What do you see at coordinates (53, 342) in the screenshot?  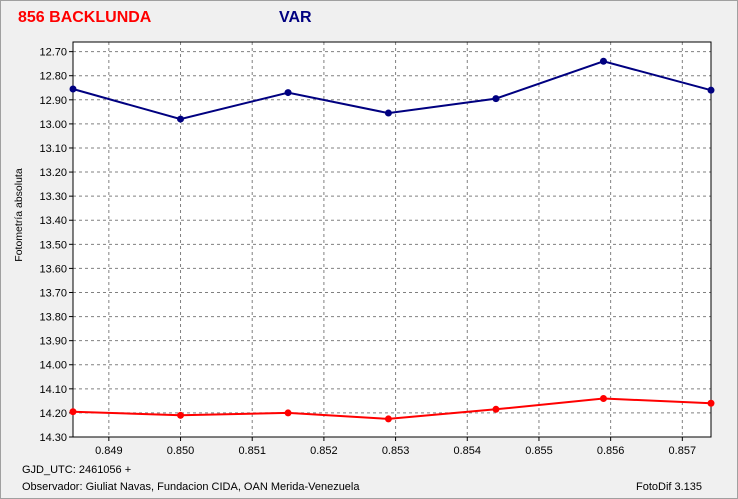 I see `y-tick-label: 13.90` at bounding box center [53, 342].